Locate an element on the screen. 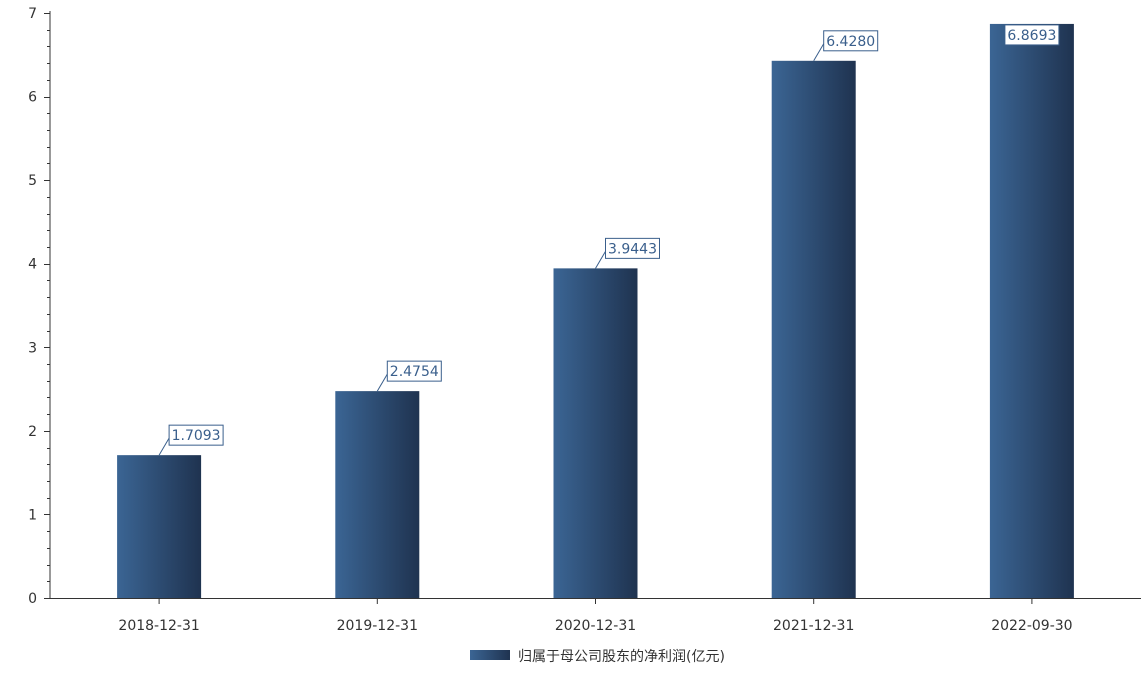 This screenshot has width=1141, height=680. y-tick-label: 5 is located at coordinates (32, 181).